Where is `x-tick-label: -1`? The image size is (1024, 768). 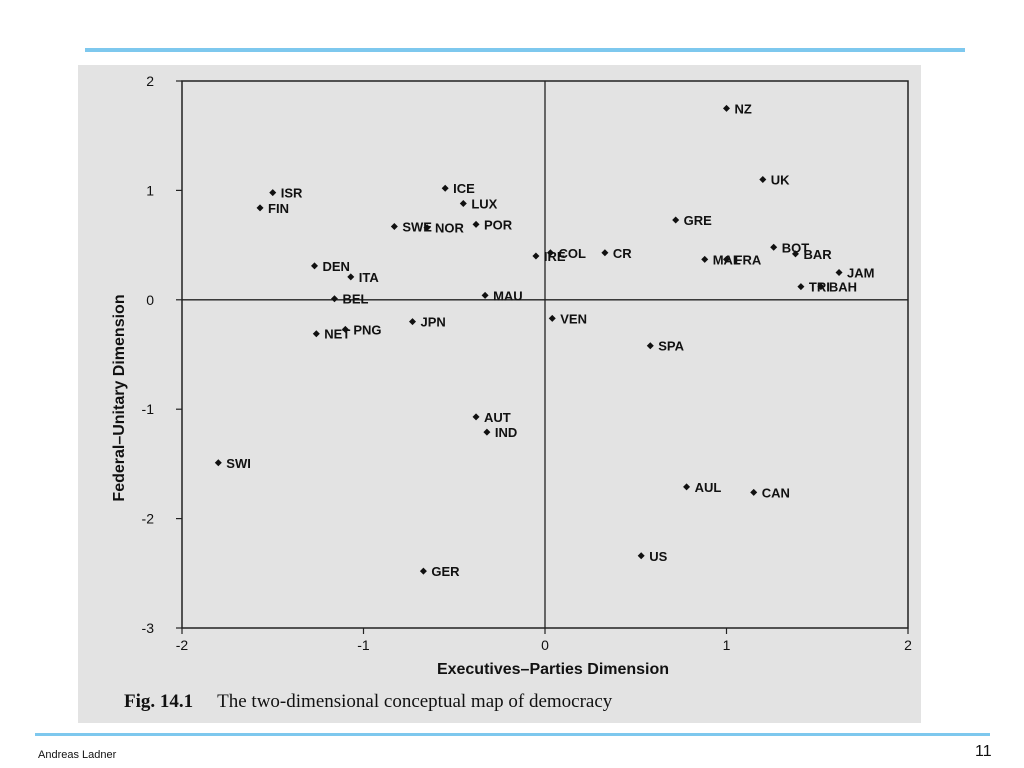
x-tick-label: -1 is located at coordinates (363, 645).